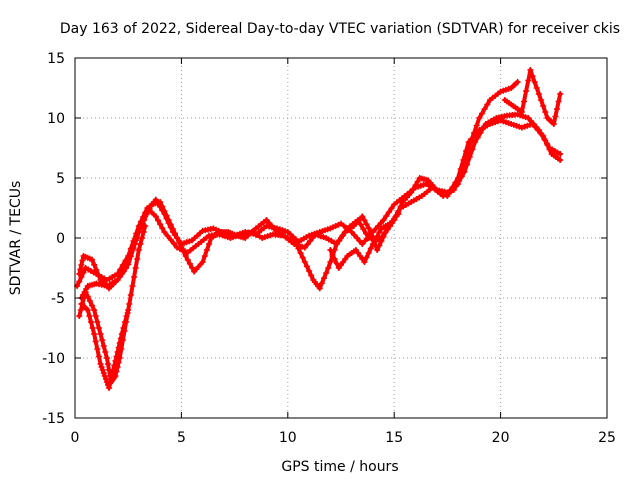 Image resolution: width=640 pixels, height=480 pixels. I want to click on y-tick-label: -5, so click(58, 299).